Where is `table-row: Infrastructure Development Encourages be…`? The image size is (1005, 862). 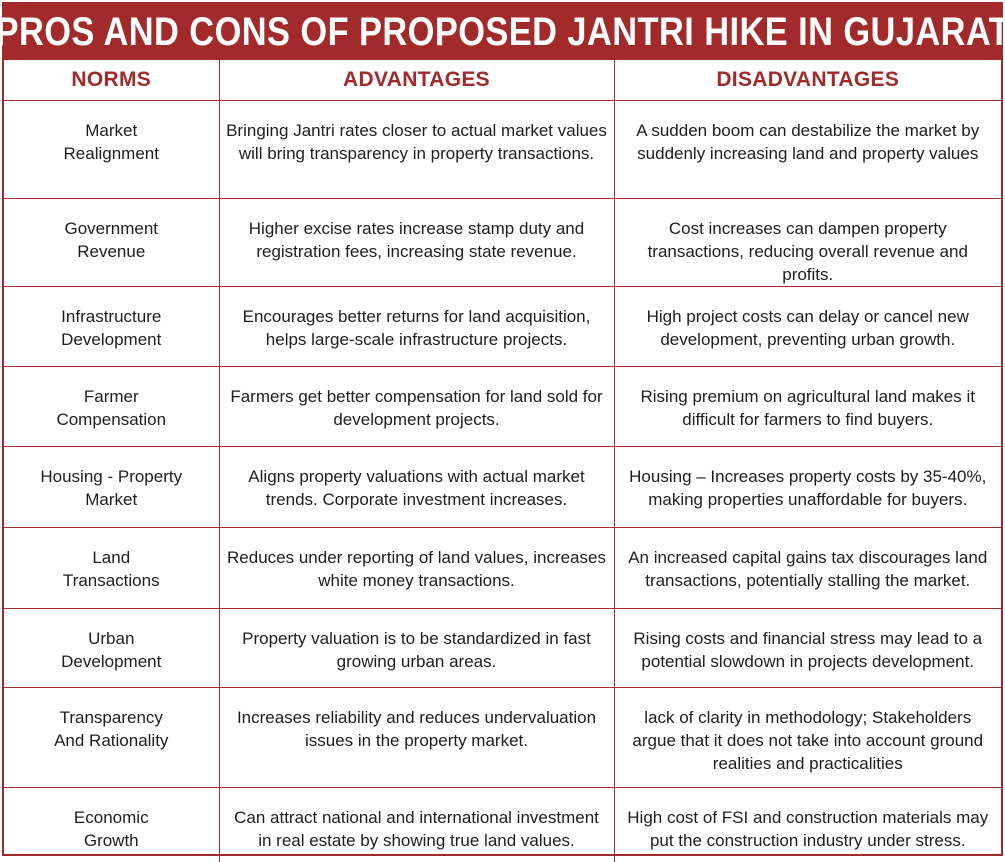
table-row: Infrastructure Development Encourages be… is located at coordinates (502, 326).